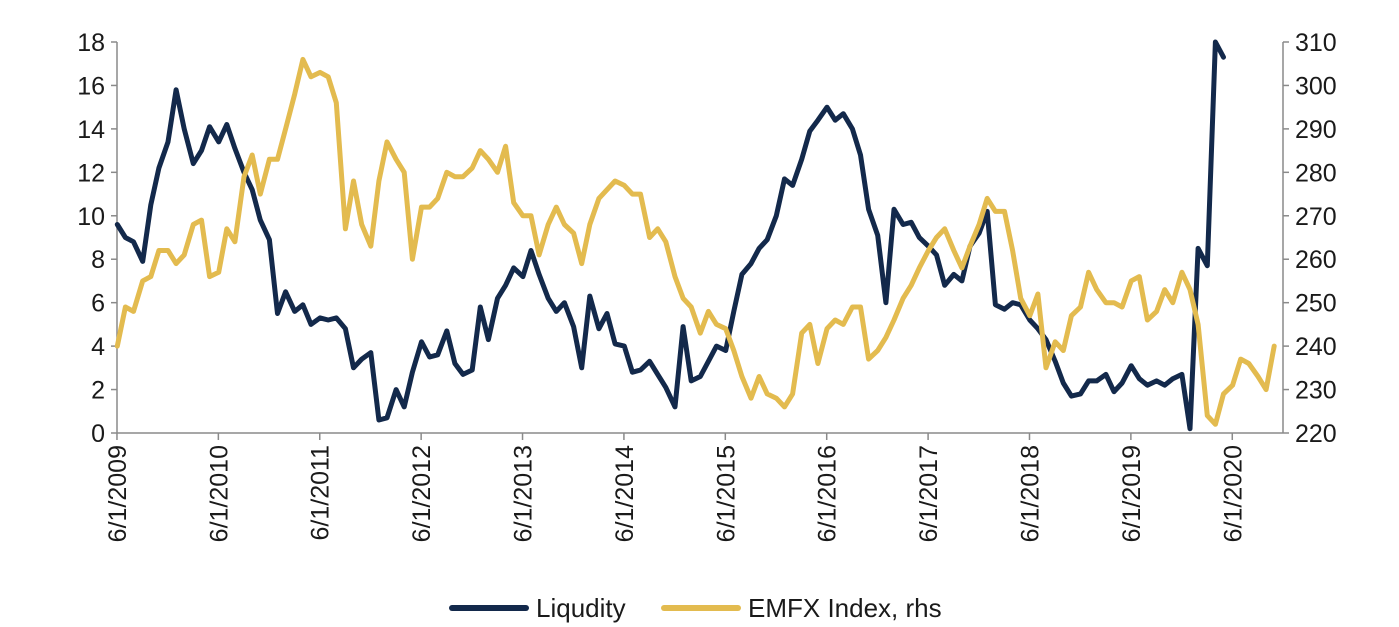 Image resolution: width=1399 pixels, height=627 pixels. I want to click on right-tick-label: 270, so click(1316, 217).